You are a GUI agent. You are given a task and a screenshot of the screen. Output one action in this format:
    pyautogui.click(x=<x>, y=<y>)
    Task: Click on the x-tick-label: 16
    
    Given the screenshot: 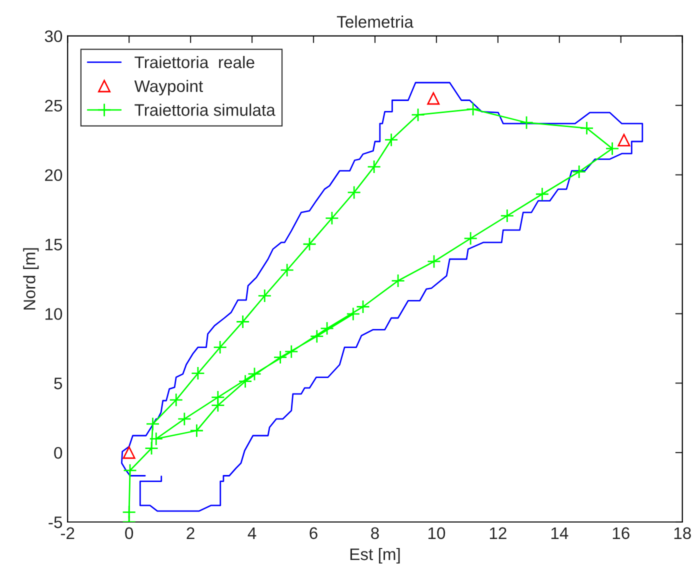 What is the action you would take?
    pyautogui.click(x=621, y=533)
    